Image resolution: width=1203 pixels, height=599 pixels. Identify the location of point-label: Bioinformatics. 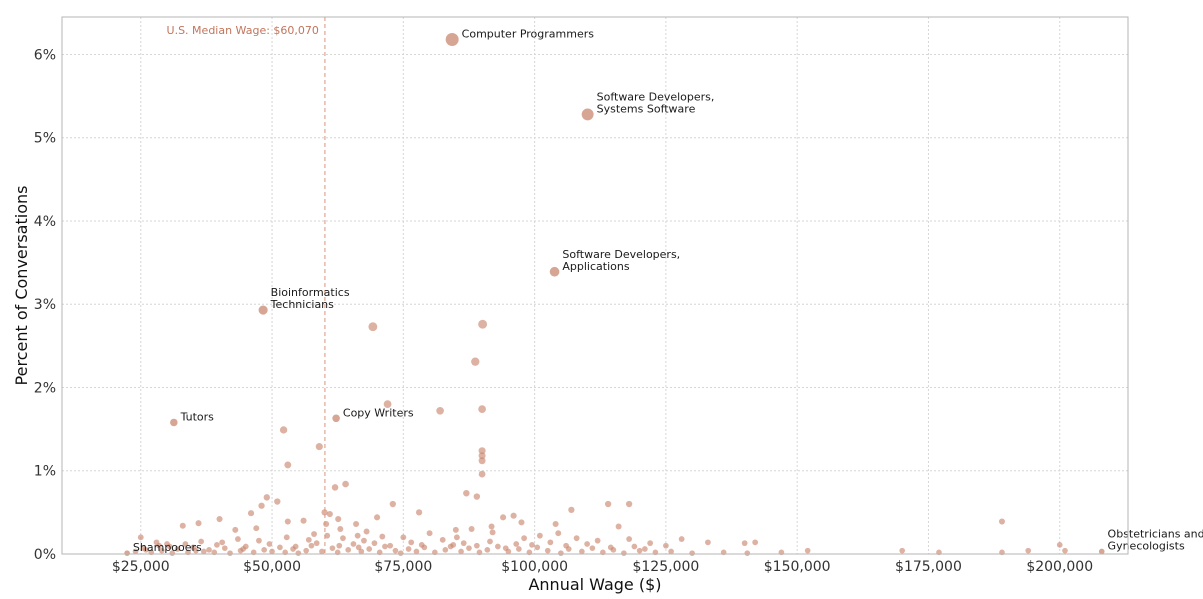
(310, 292).